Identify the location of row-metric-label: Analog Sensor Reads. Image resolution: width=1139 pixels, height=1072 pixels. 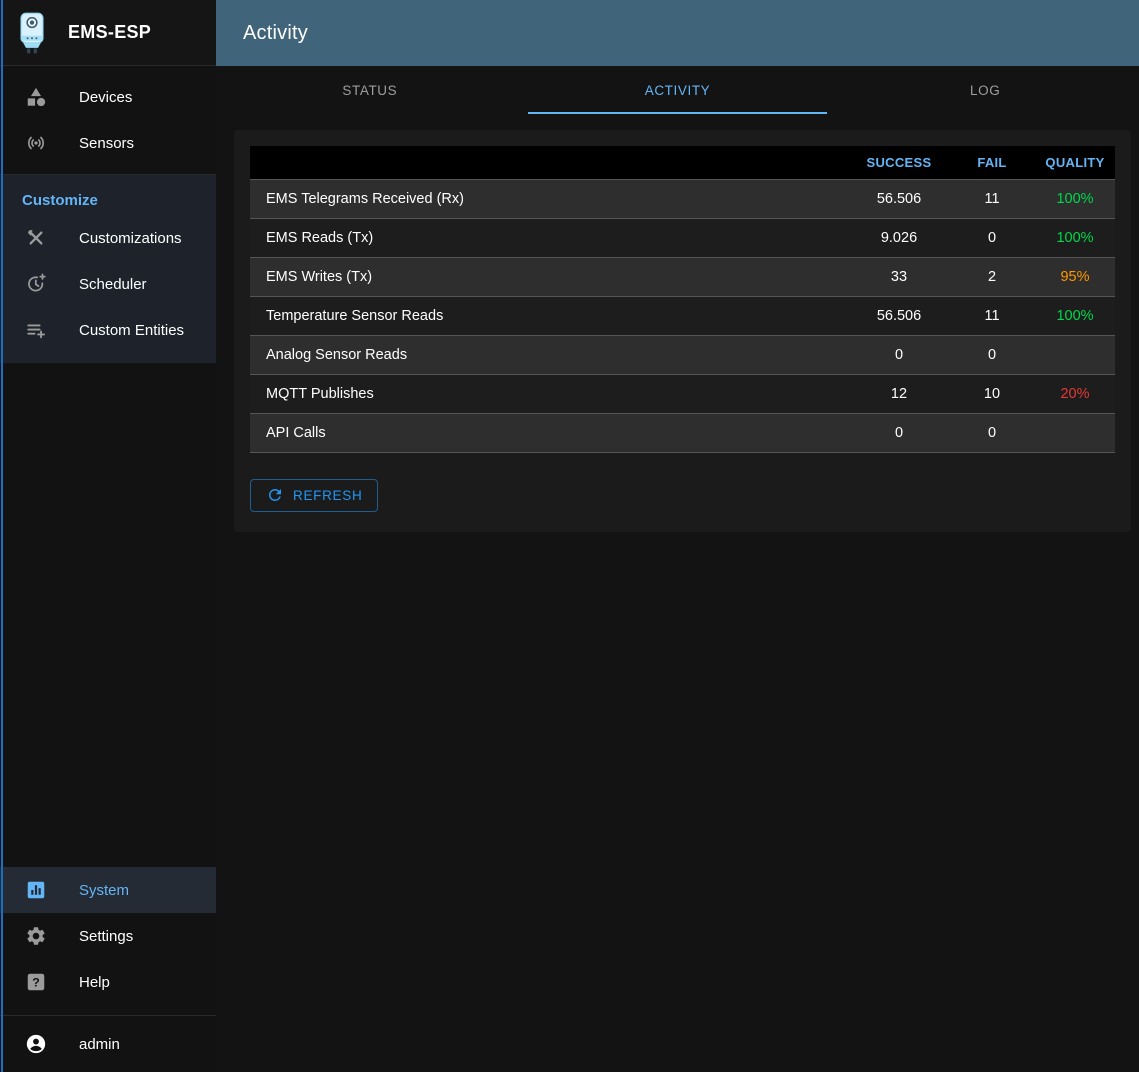
(549, 355).